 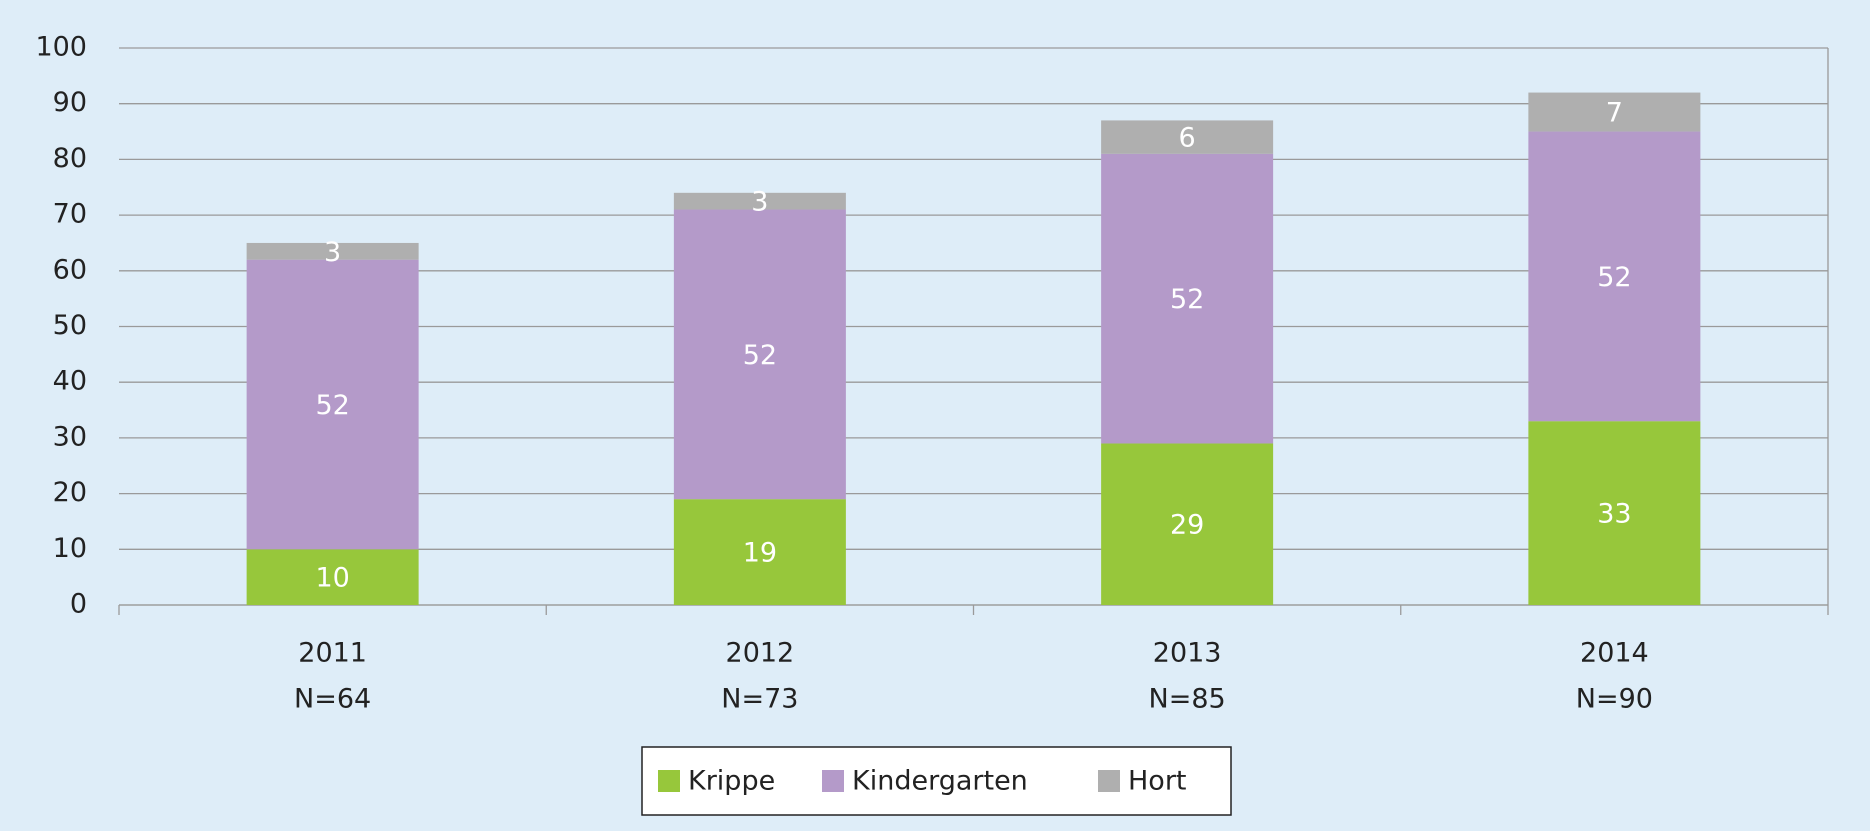 What do you see at coordinates (70, 102) in the screenshot?
I see `y-tick-label: 90` at bounding box center [70, 102].